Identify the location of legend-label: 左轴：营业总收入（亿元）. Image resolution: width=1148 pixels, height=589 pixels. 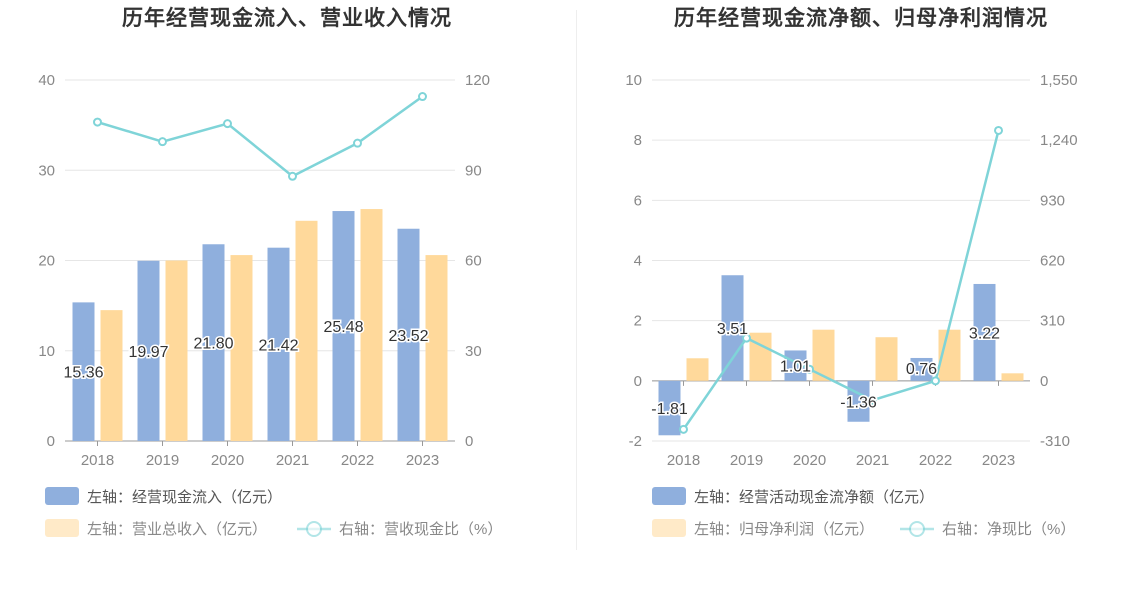
(177, 529).